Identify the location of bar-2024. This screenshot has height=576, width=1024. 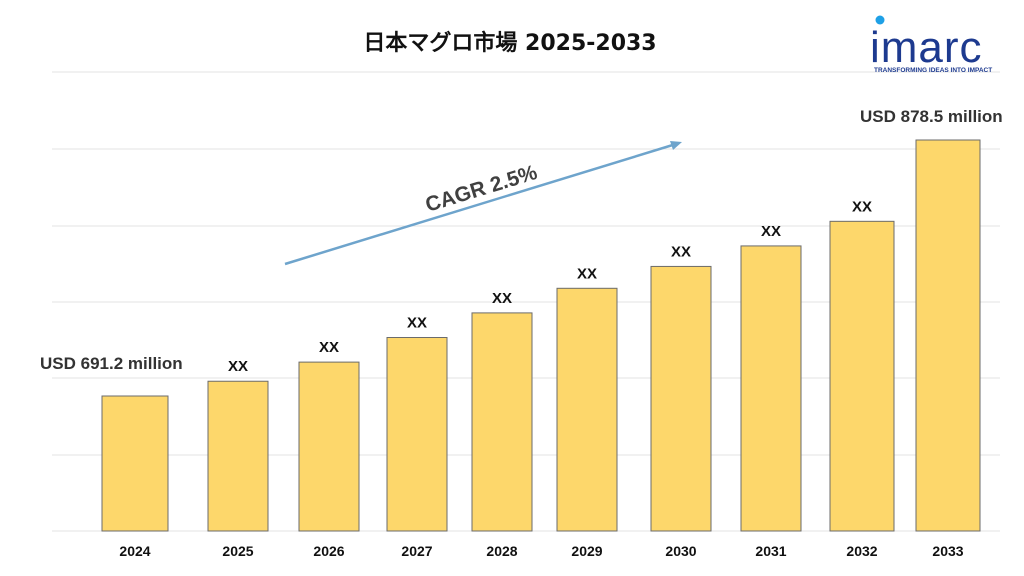
(135, 463).